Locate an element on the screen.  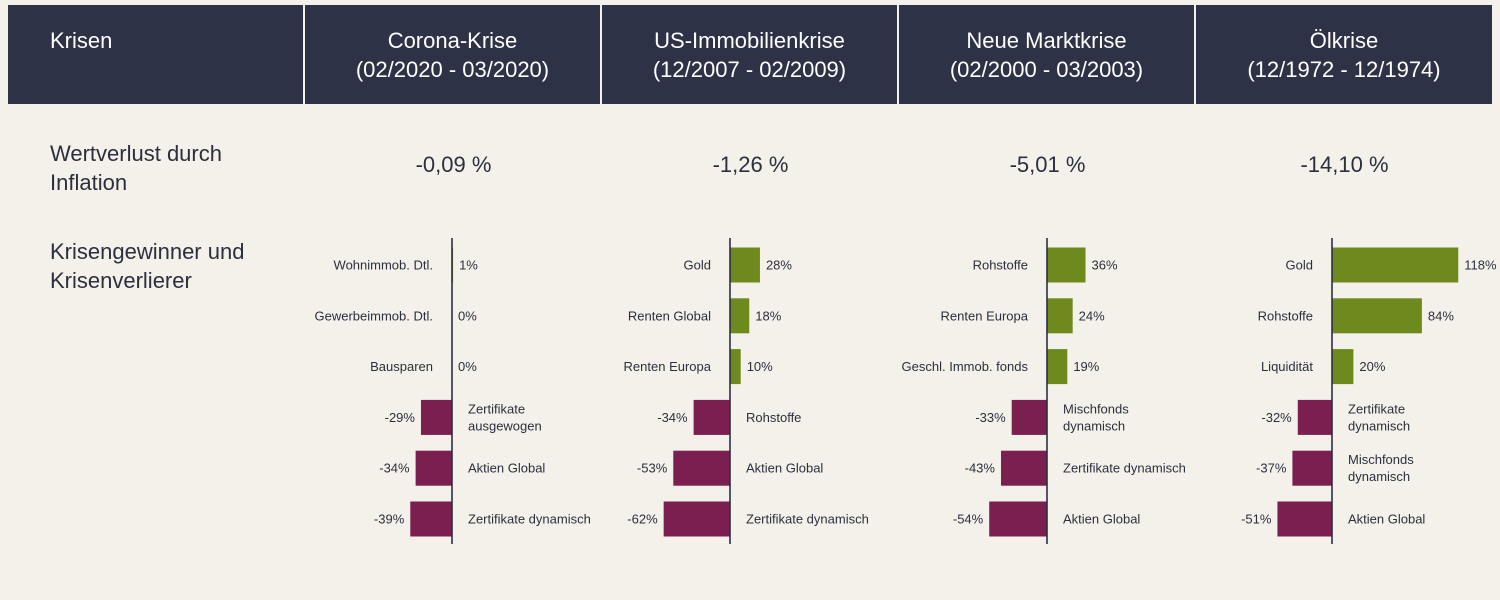
value-label: 1% is located at coordinates (468, 265).